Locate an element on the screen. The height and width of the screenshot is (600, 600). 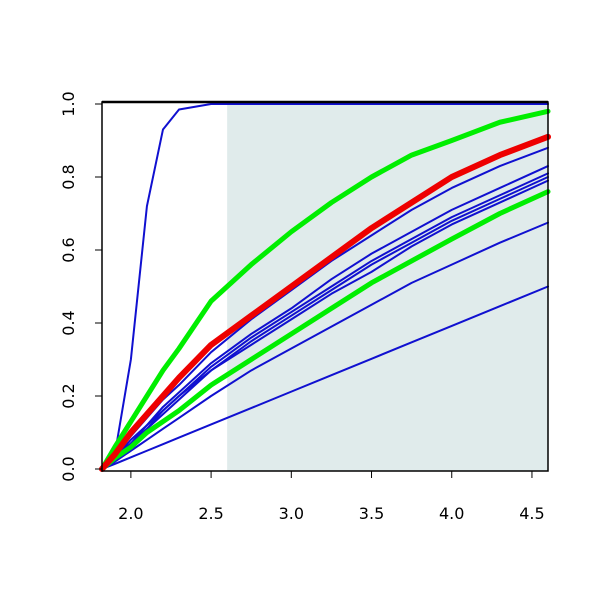
x-tick-label: 3.5 is located at coordinates (371, 513).